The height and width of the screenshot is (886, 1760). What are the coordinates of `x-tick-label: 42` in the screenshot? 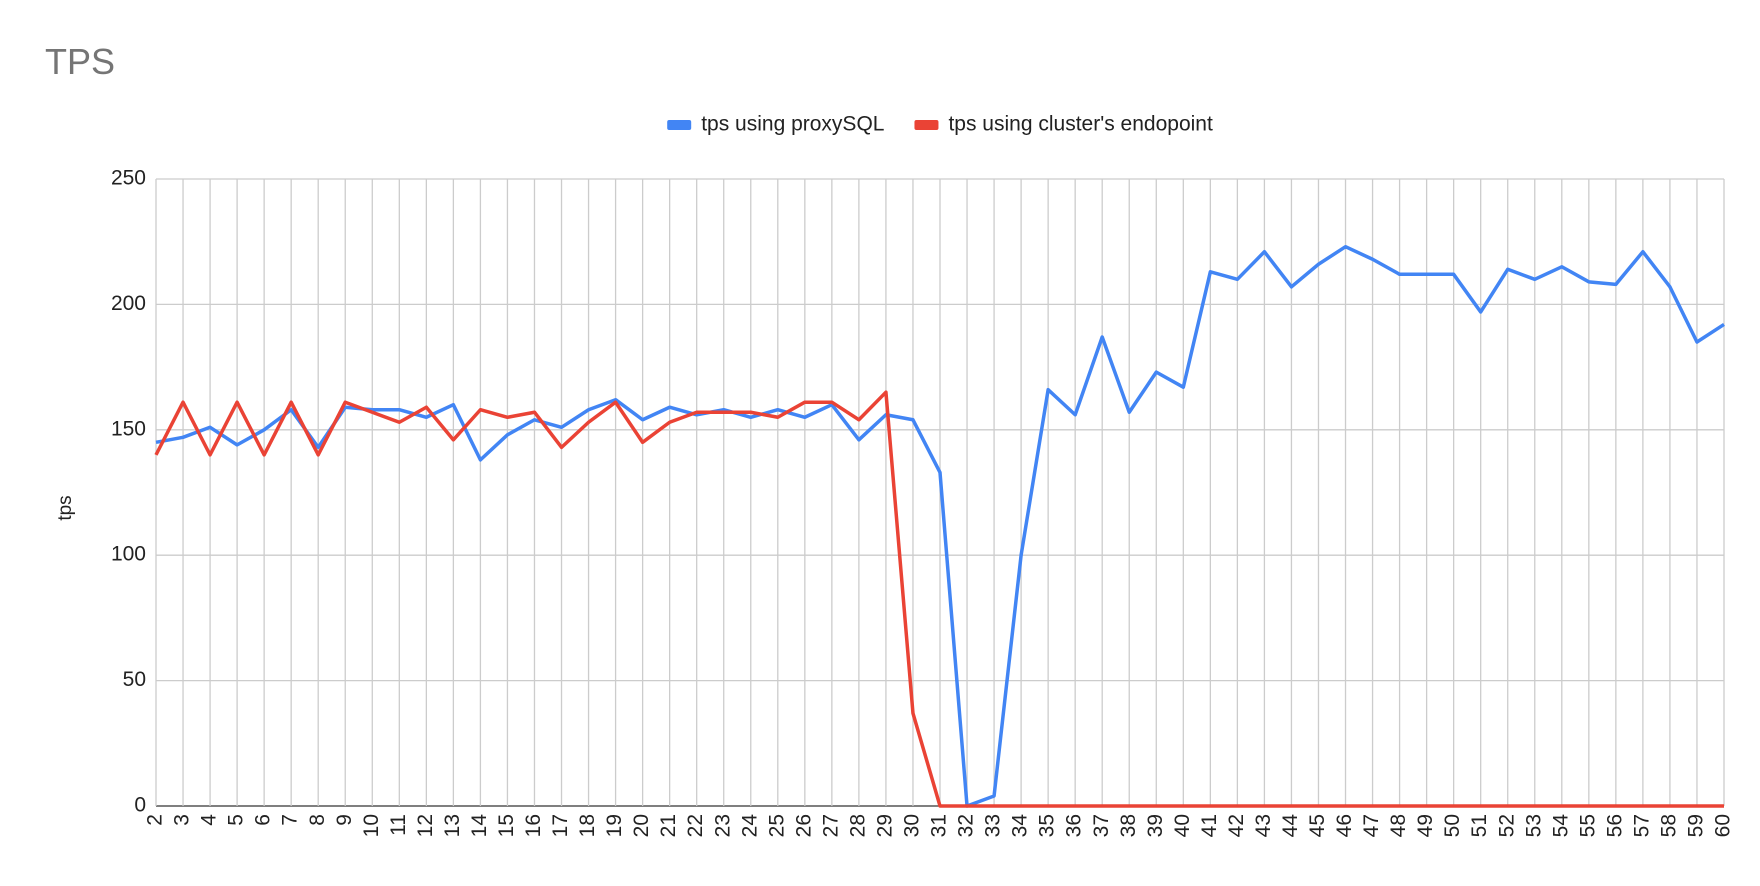 It's located at (1236, 825).